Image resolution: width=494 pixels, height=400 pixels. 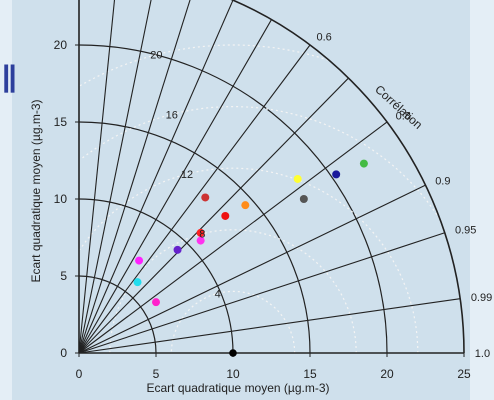 I want to click on y-tick-label: 10, so click(x=61, y=199).